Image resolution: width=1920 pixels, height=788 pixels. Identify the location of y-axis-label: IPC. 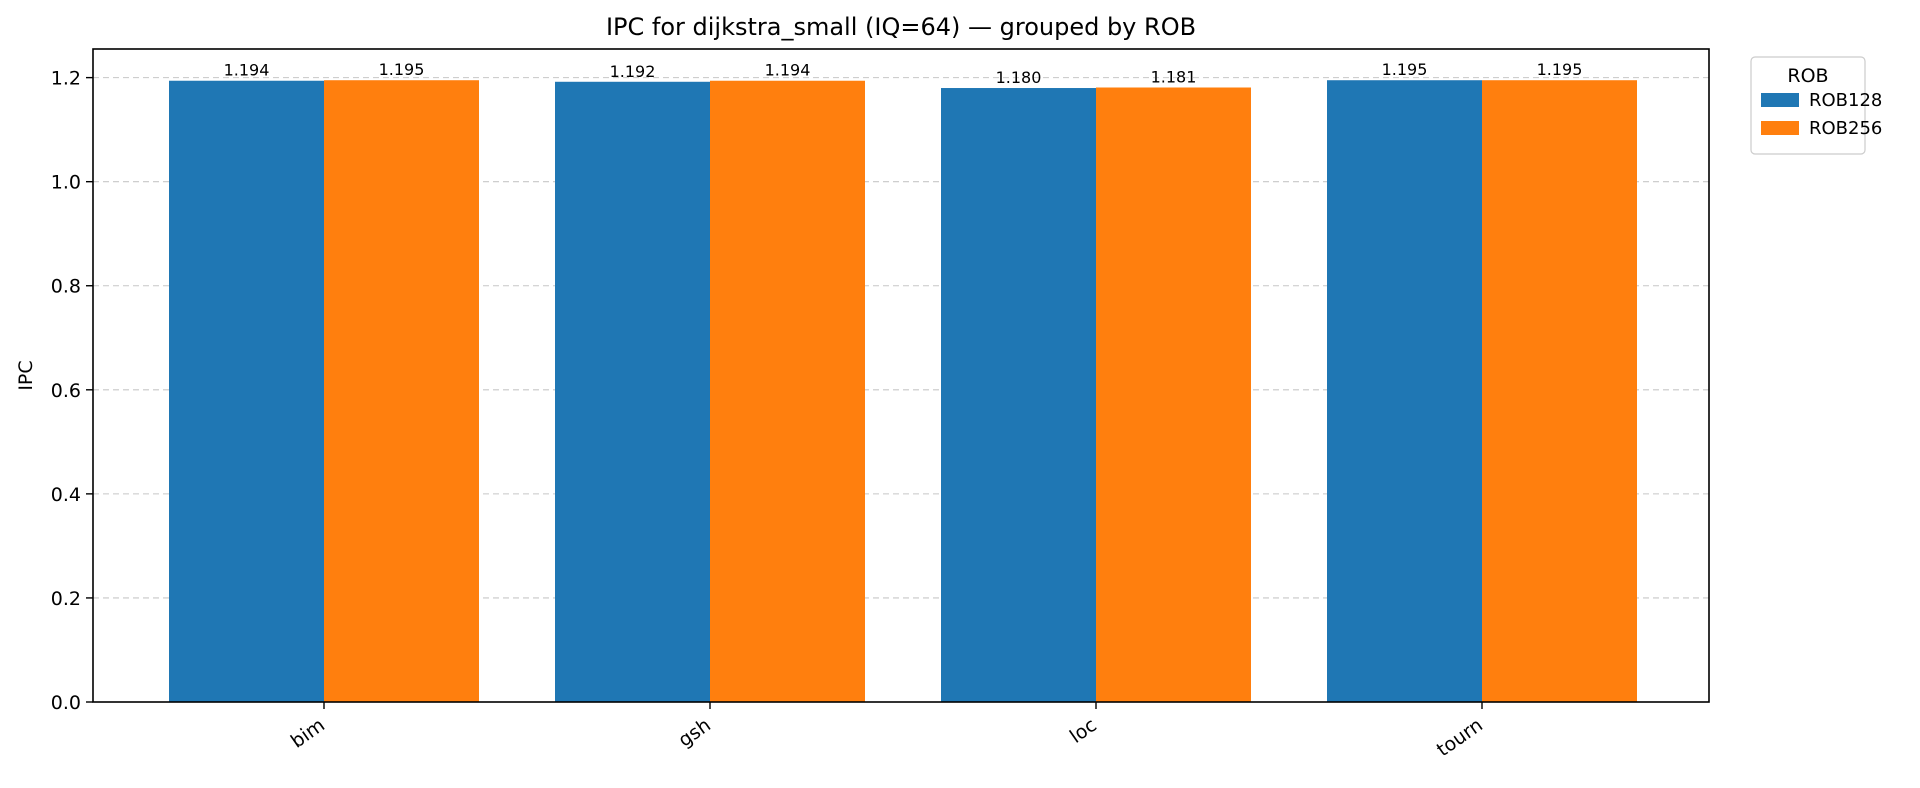
(26, 375).